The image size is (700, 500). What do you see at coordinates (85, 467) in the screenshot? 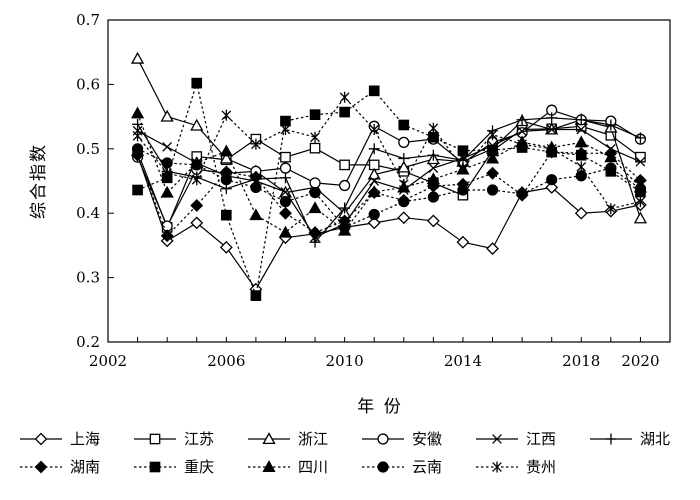
I see `legend-label: 湖南` at bounding box center [85, 467].